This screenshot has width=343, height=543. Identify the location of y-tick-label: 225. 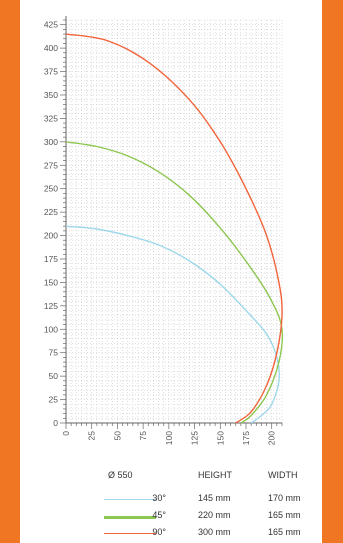
(51, 212).